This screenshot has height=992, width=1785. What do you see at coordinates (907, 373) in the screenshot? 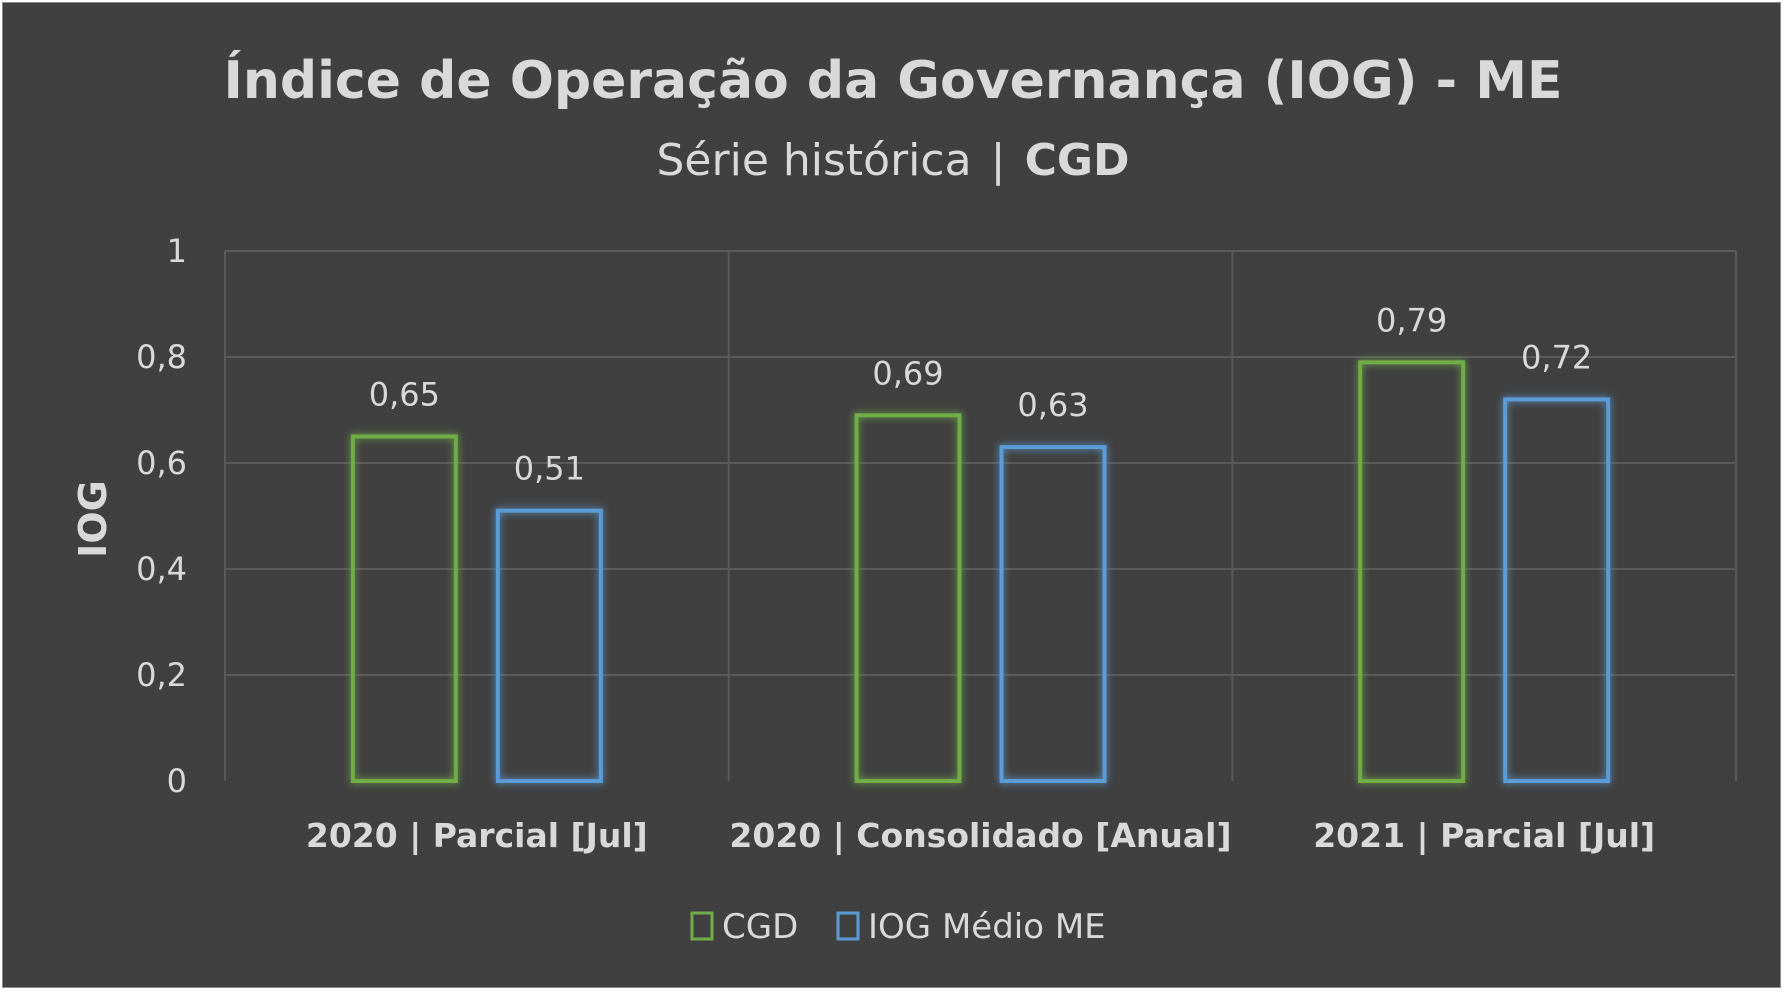
I see `data-label-cgd: 0,69` at bounding box center [907, 373].